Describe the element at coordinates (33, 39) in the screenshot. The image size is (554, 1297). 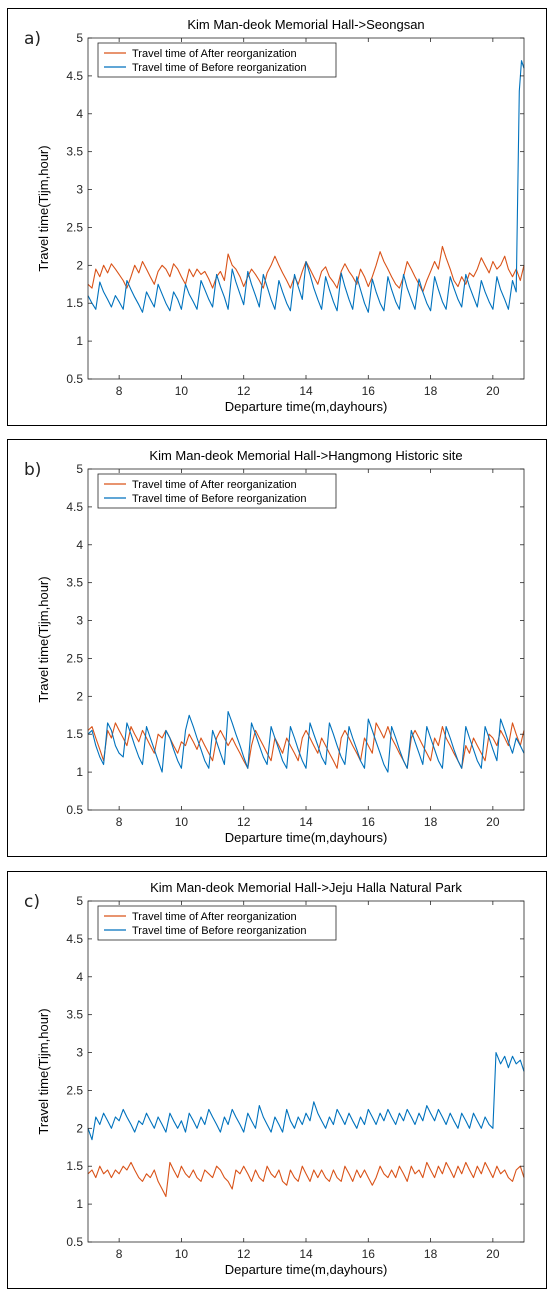
I see `panel-label: a)` at that location.